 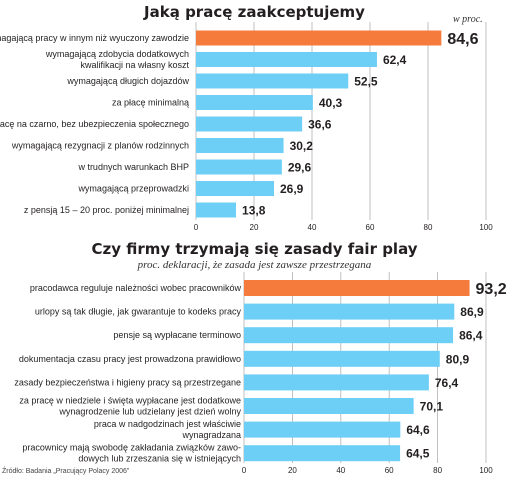 I want to click on chart2-category-label: dowych lub zrzeszania się w istniejących, so click(x=159, y=459).